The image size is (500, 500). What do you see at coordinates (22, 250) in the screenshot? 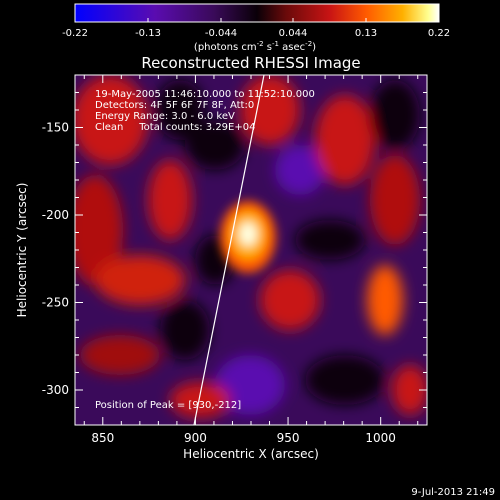
I see `y-axis-label: Heliocentric Y (arcsec)` at bounding box center [22, 250].